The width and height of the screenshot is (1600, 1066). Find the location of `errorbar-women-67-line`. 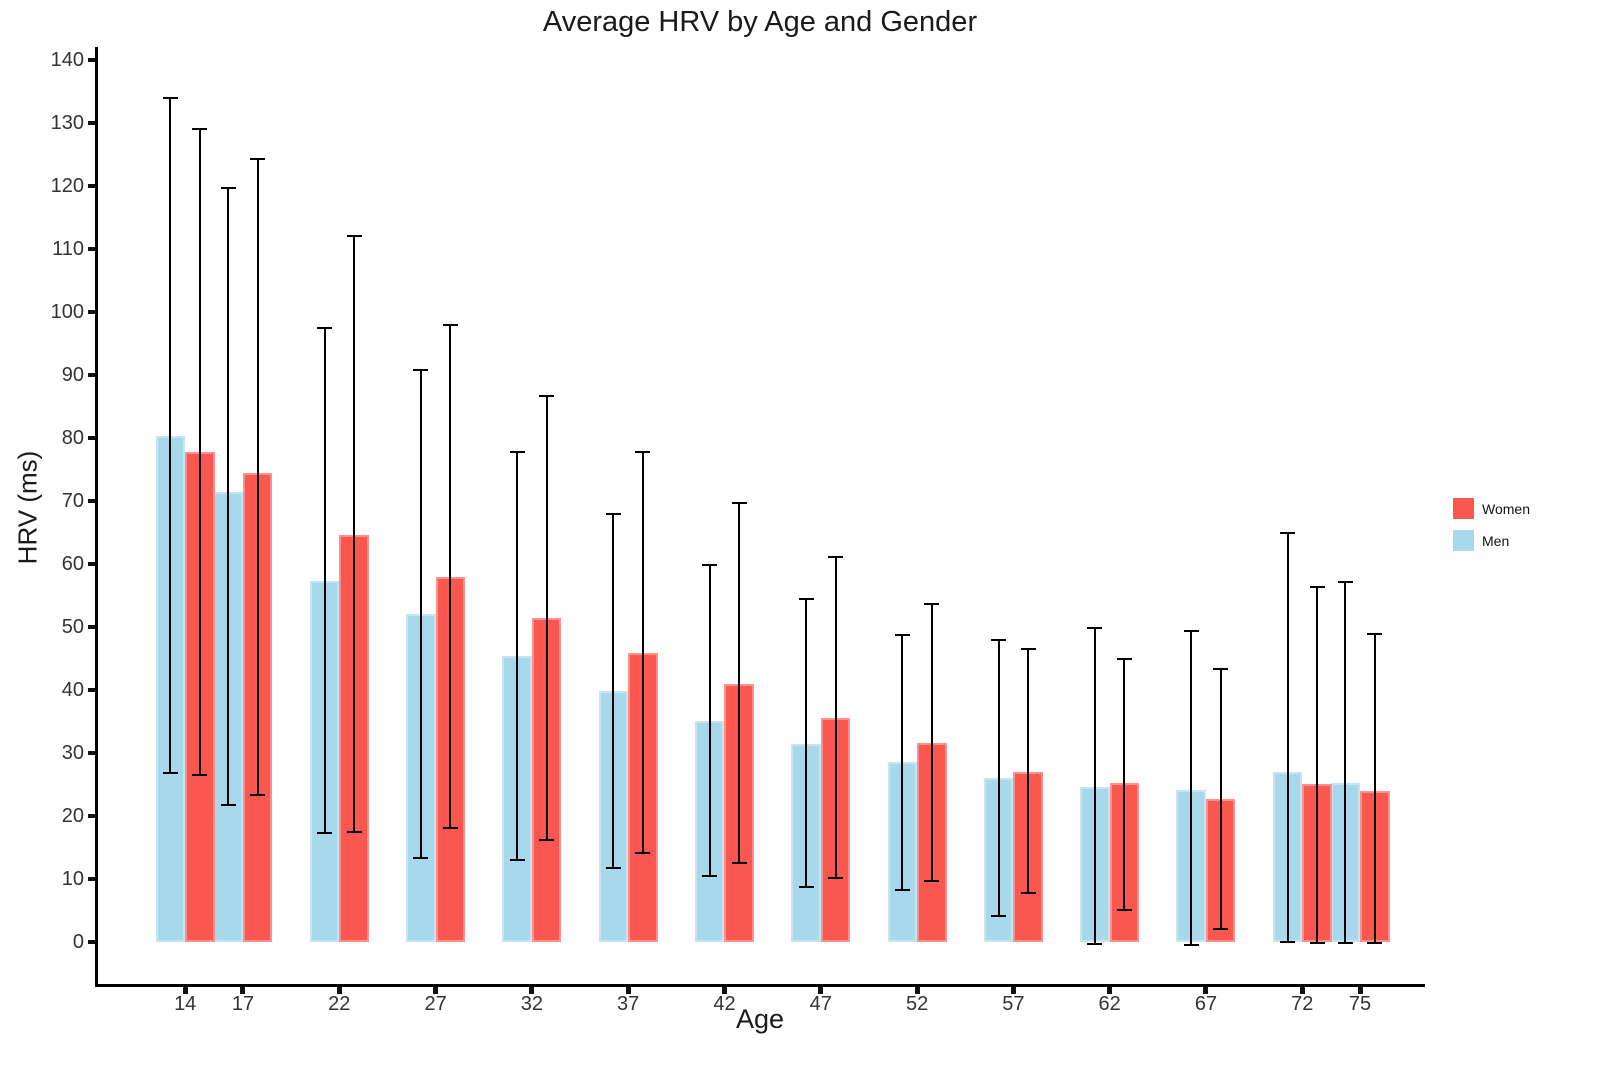

errorbar-women-67-line is located at coordinates (1220, 799).